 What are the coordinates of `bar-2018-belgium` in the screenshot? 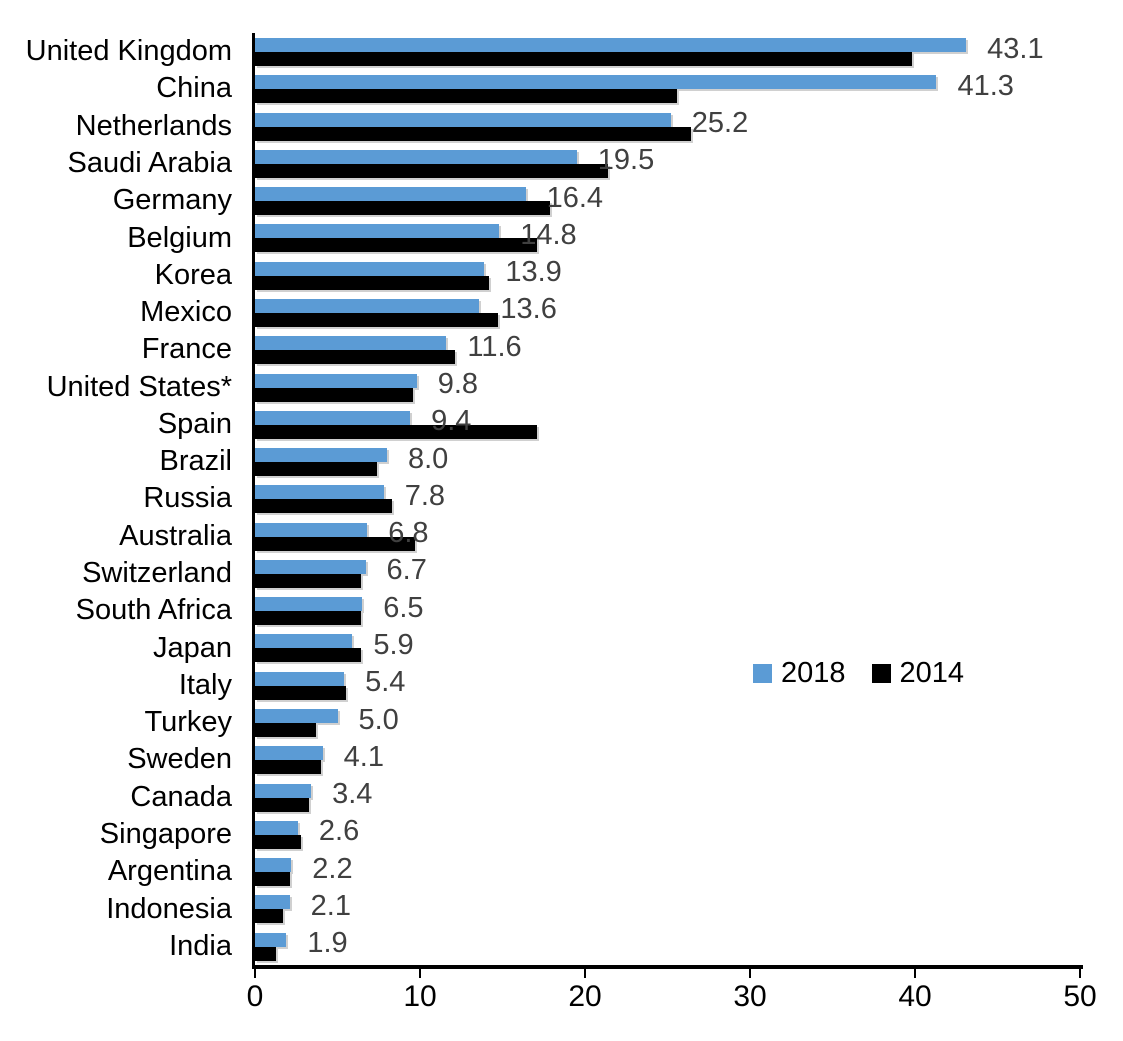 It's located at (377, 231).